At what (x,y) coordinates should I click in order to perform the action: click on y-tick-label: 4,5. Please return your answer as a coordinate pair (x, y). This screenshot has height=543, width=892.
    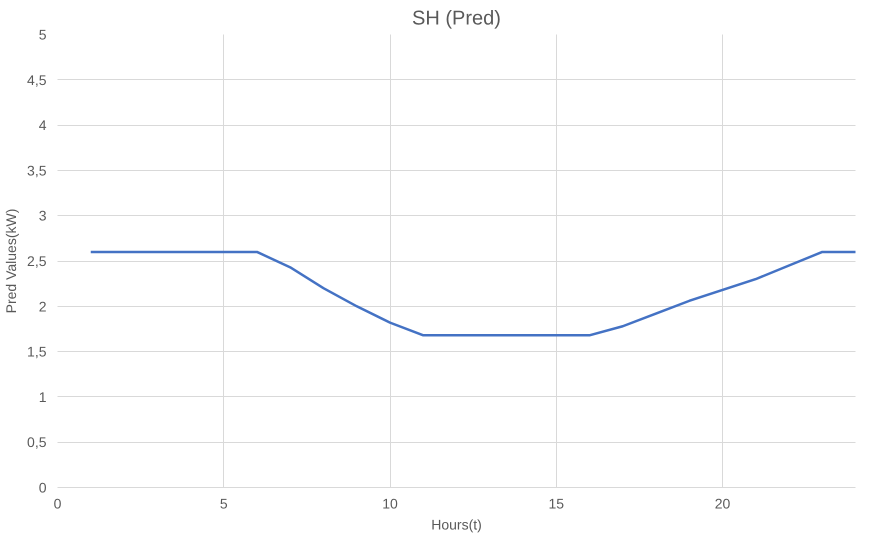
    Looking at the image, I should click on (37, 80).